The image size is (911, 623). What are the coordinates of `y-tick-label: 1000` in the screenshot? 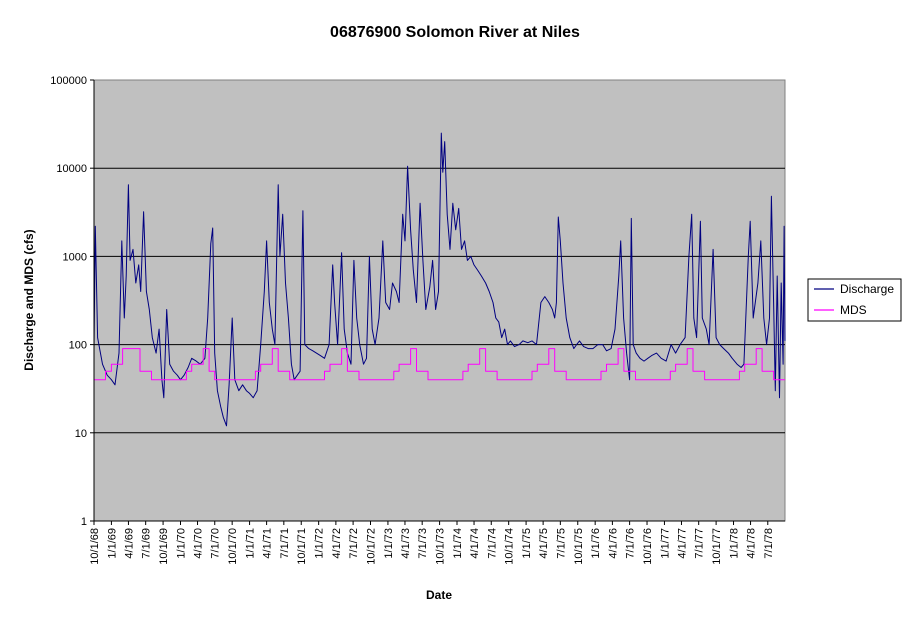 It's located at (75, 257).